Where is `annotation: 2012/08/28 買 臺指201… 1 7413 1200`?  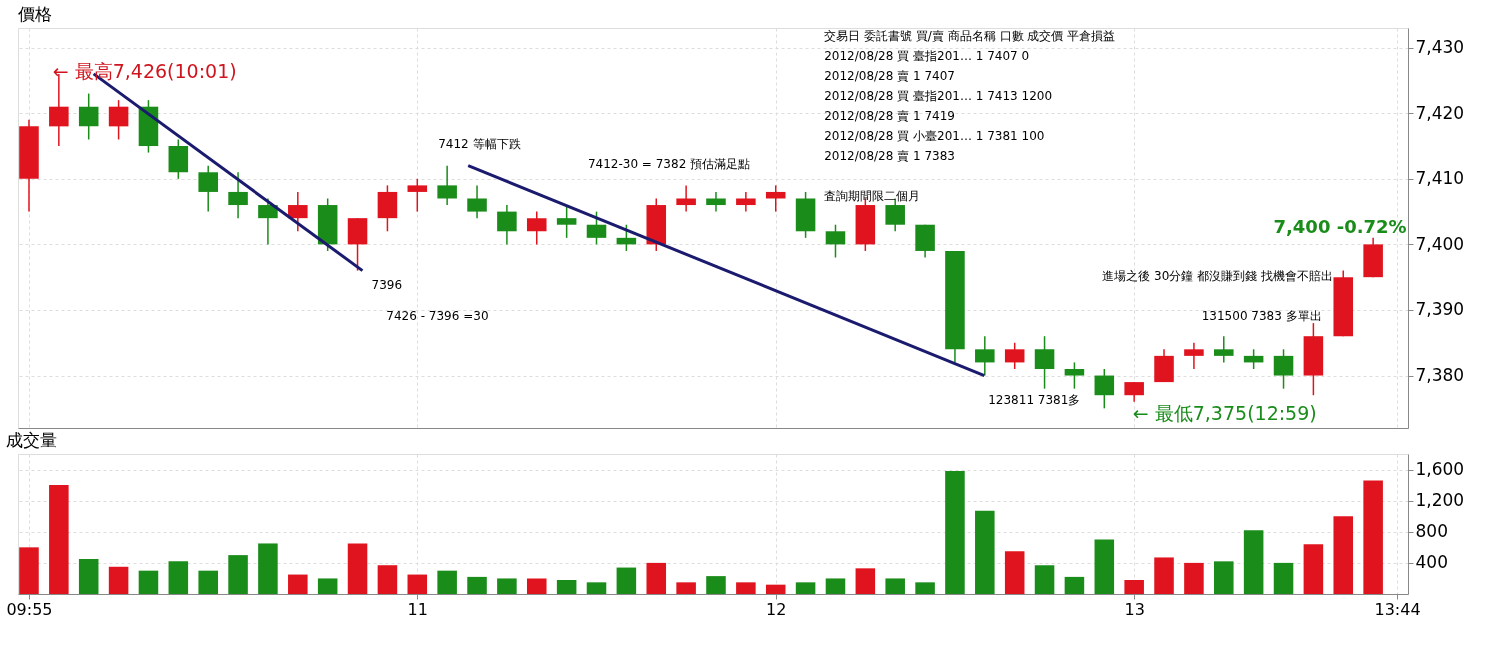 annotation: 2012/08/28 買 臺指201… 1 7413 1200 is located at coordinates (938, 96).